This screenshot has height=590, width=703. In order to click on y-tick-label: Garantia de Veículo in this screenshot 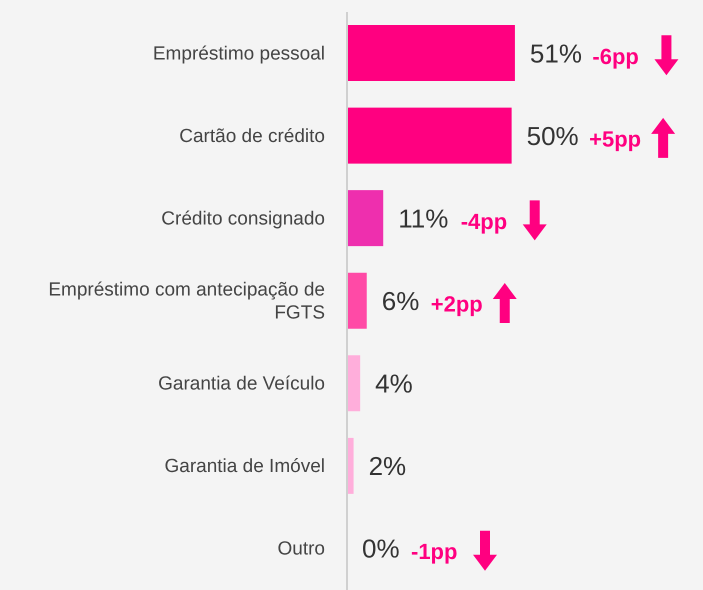, I will do `click(241, 383)`.